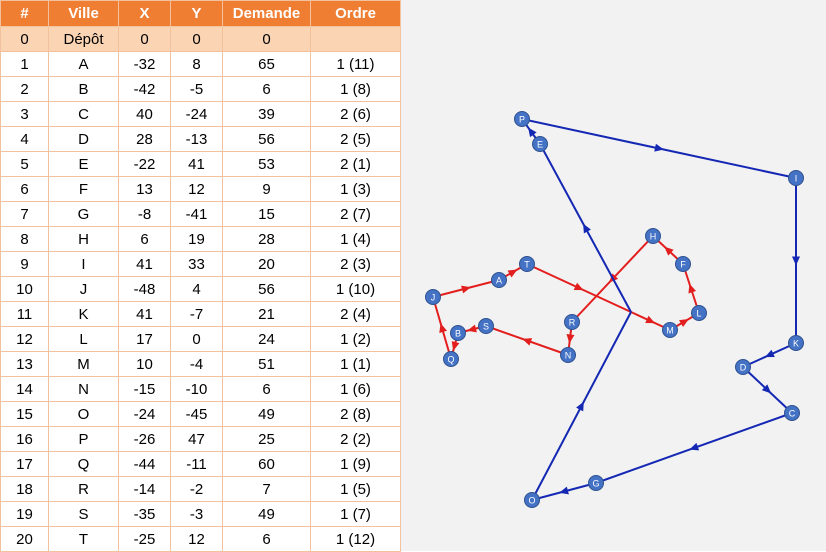 Image resolution: width=826 pixels, height=552 pixels. I want to click on table-cell: 1 (1), so click(355, 364).